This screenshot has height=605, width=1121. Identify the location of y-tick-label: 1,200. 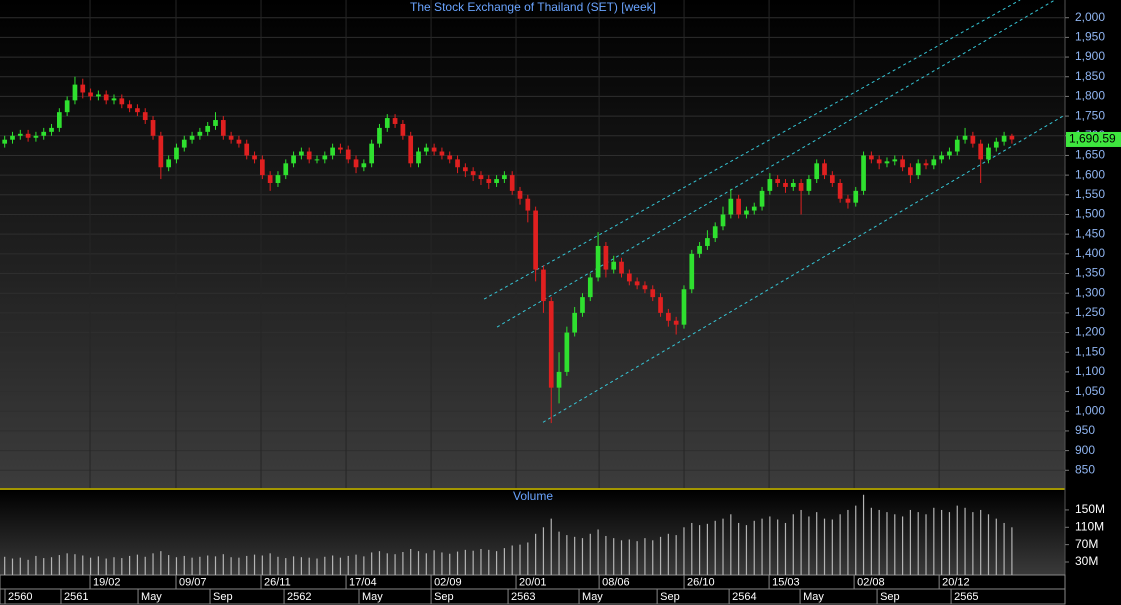
(1090, 332).